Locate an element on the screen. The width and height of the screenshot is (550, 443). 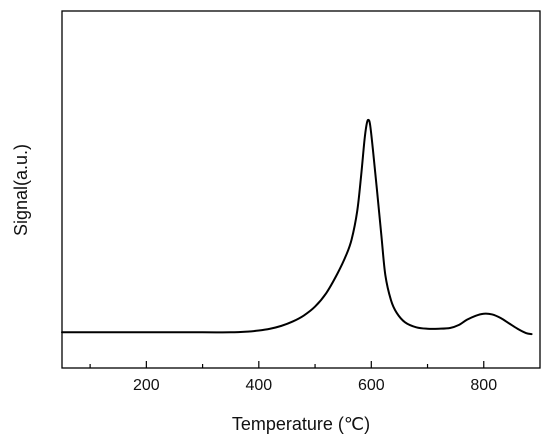
x-tick-label: 800 is located at coordinates (483, 385).